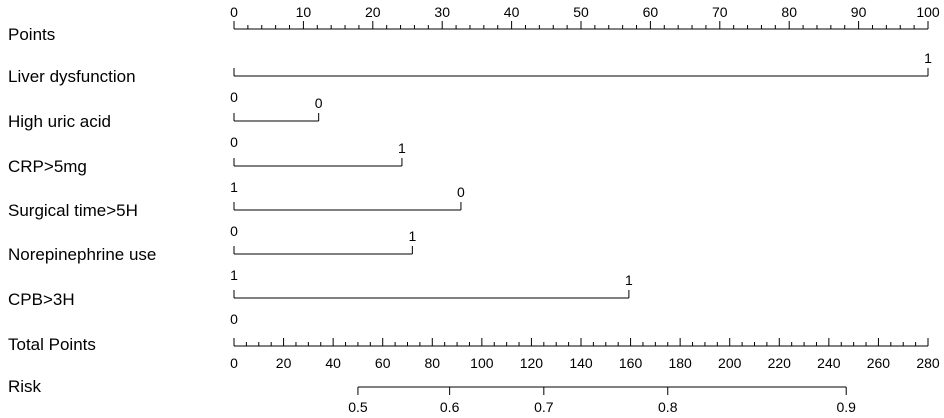 The image size is (944, 418). Describe the element at coordinates (879, 363) in the screenshot. I see `total-points-tick-label: 260` at that location.